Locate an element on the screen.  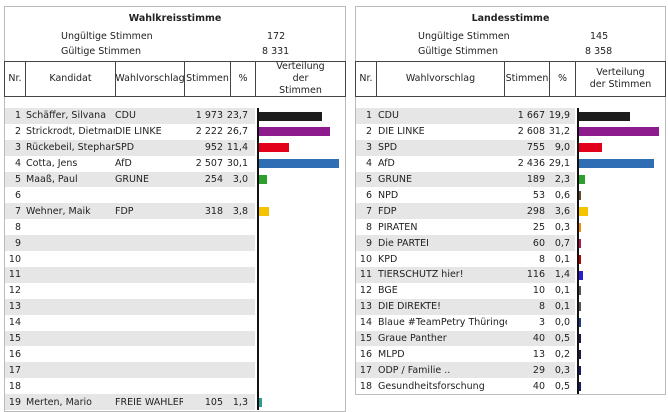
table-row: 12 BGE 10 0,1 is located at coordinates (465, 291).